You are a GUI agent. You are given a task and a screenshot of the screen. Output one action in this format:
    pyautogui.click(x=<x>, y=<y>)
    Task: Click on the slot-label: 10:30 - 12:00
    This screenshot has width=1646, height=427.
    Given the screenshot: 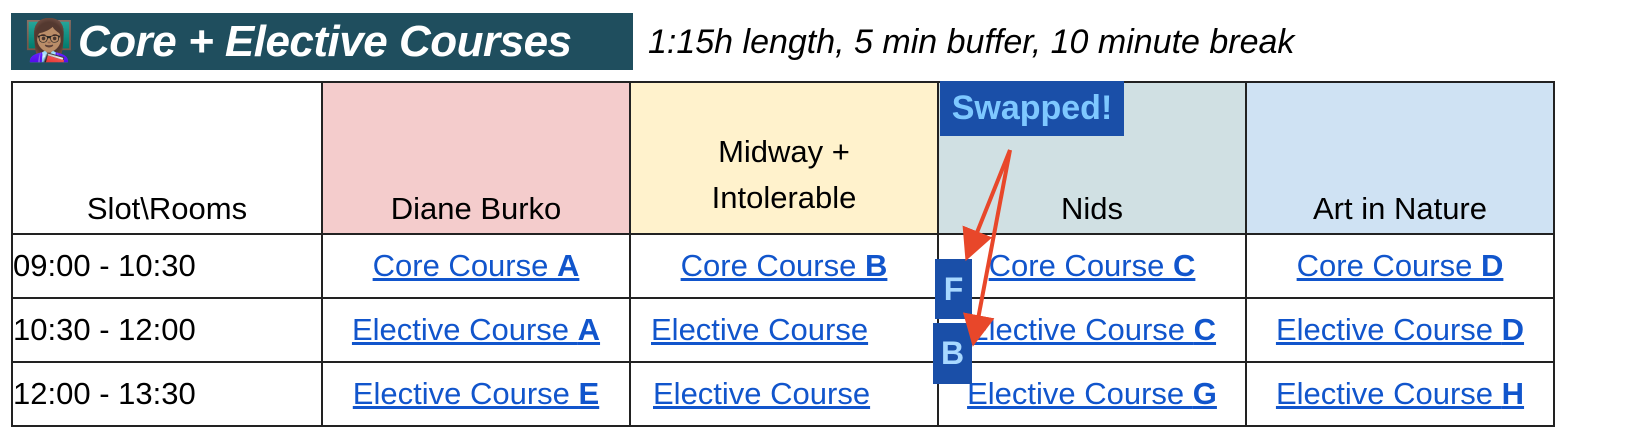 What is the action you would take?
    pyautogui.click(x=167, y=330)
    